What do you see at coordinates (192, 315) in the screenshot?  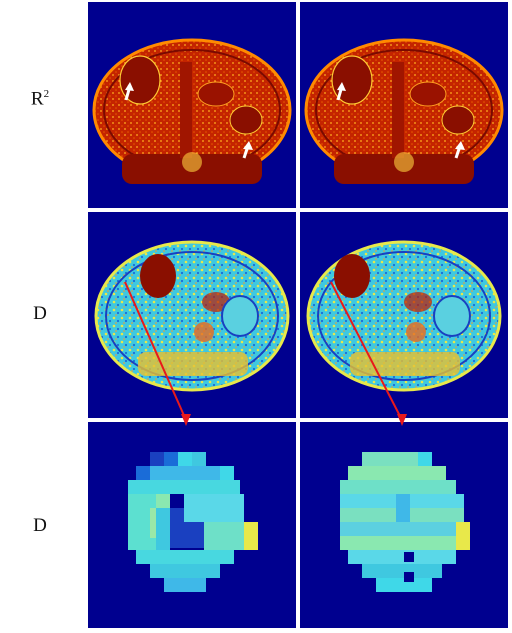 I see `d-map-left` at bounding box center [192, 315].